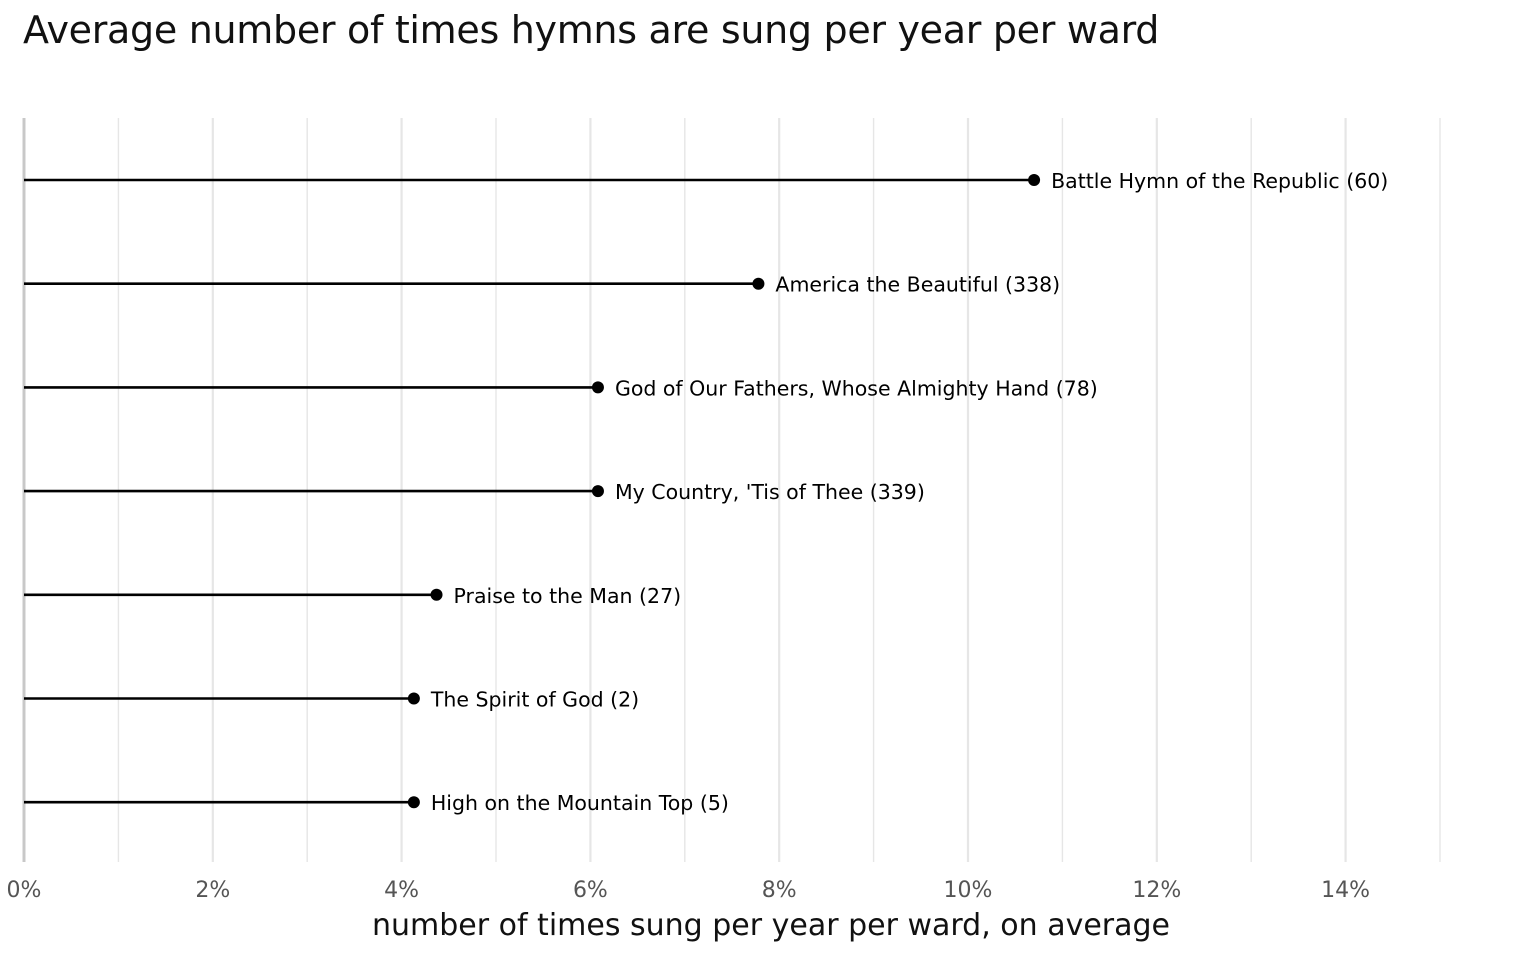 The height and width of the screenshot is (960, 1536). I want to click on x-tick-label: 12%, so click(1156, 890).